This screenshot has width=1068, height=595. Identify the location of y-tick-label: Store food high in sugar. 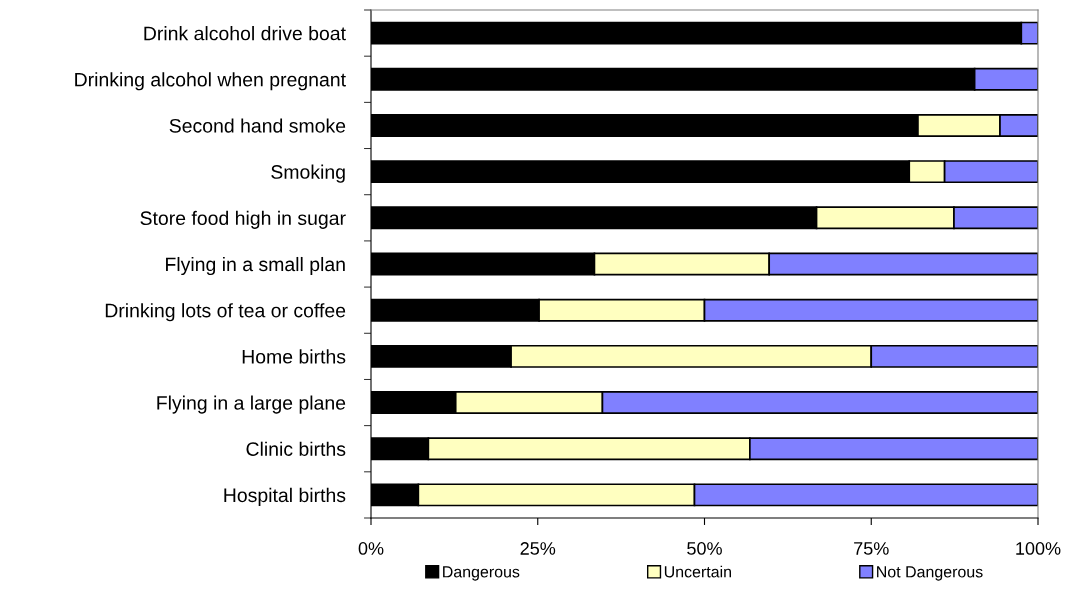
(243, 219).